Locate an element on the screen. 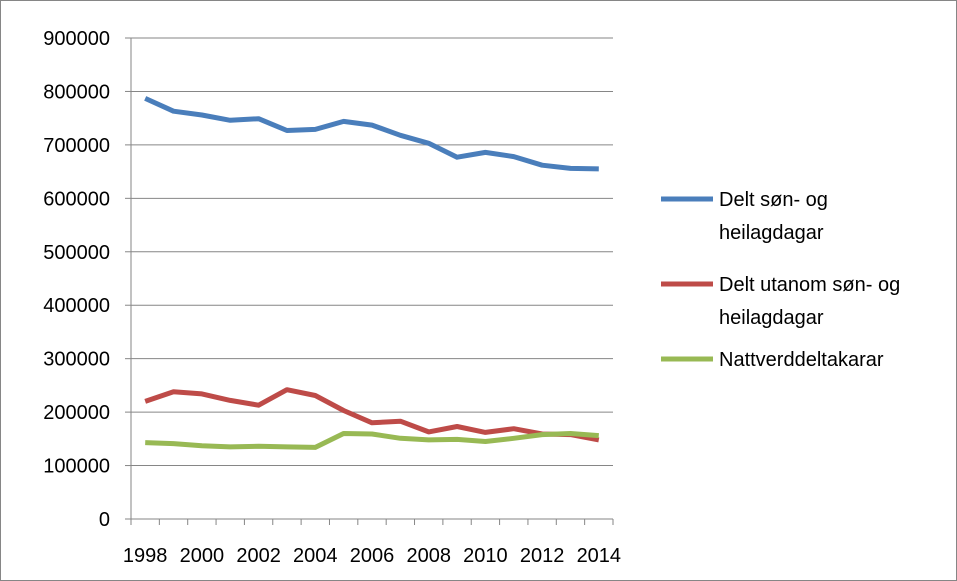 This screenshot has width=957, height=581. legend-label-line: Nattverddeltakarar is located at coordinates (801, 360).